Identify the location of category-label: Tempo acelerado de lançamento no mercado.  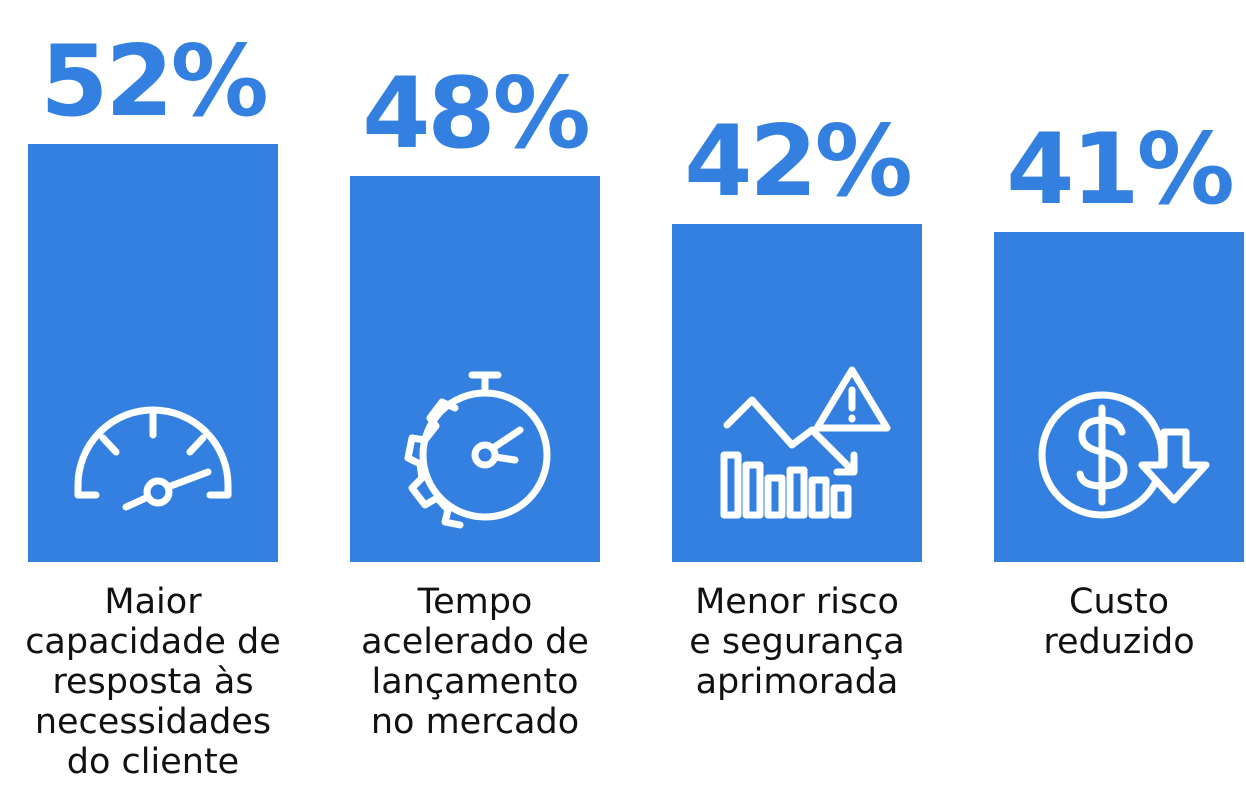
(475, 662).